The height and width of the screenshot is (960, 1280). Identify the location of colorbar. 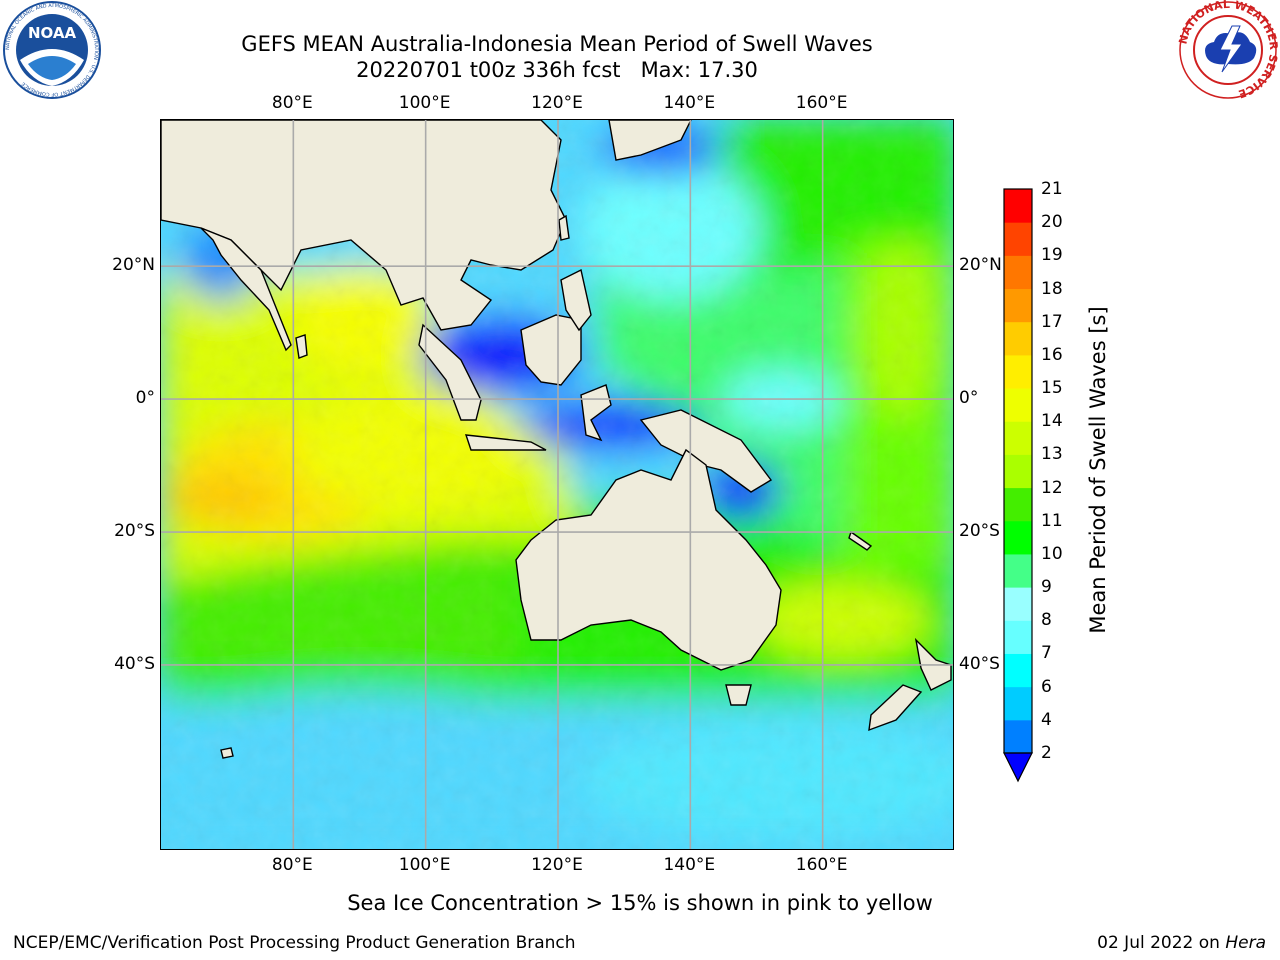
(1018, 485).